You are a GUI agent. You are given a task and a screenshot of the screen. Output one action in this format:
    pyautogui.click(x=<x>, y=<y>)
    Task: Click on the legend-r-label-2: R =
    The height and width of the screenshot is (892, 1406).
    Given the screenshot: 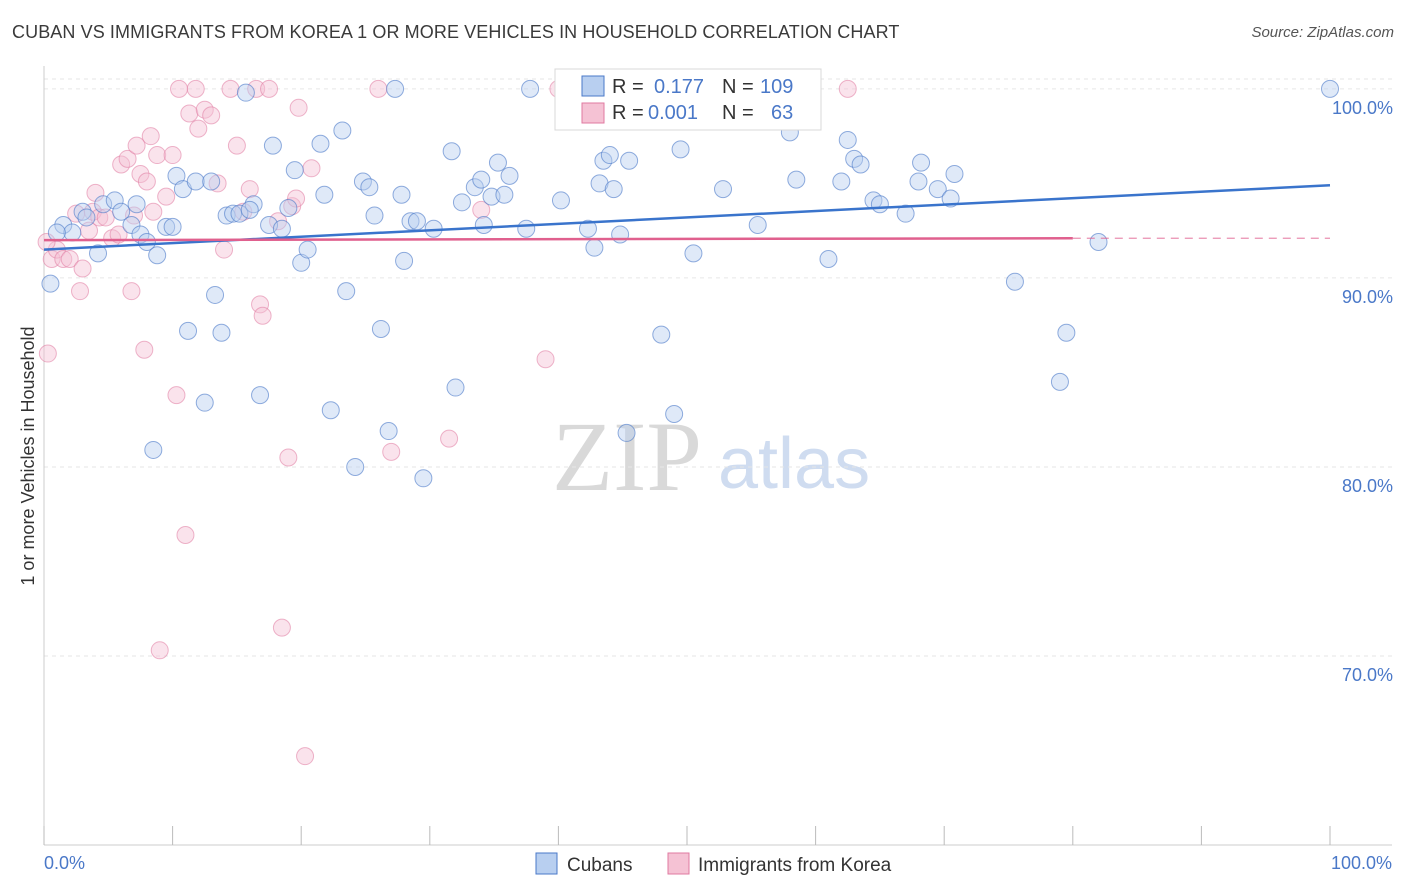 What is the action you would take?
    pyautogui.click(x=628, y=113)
    